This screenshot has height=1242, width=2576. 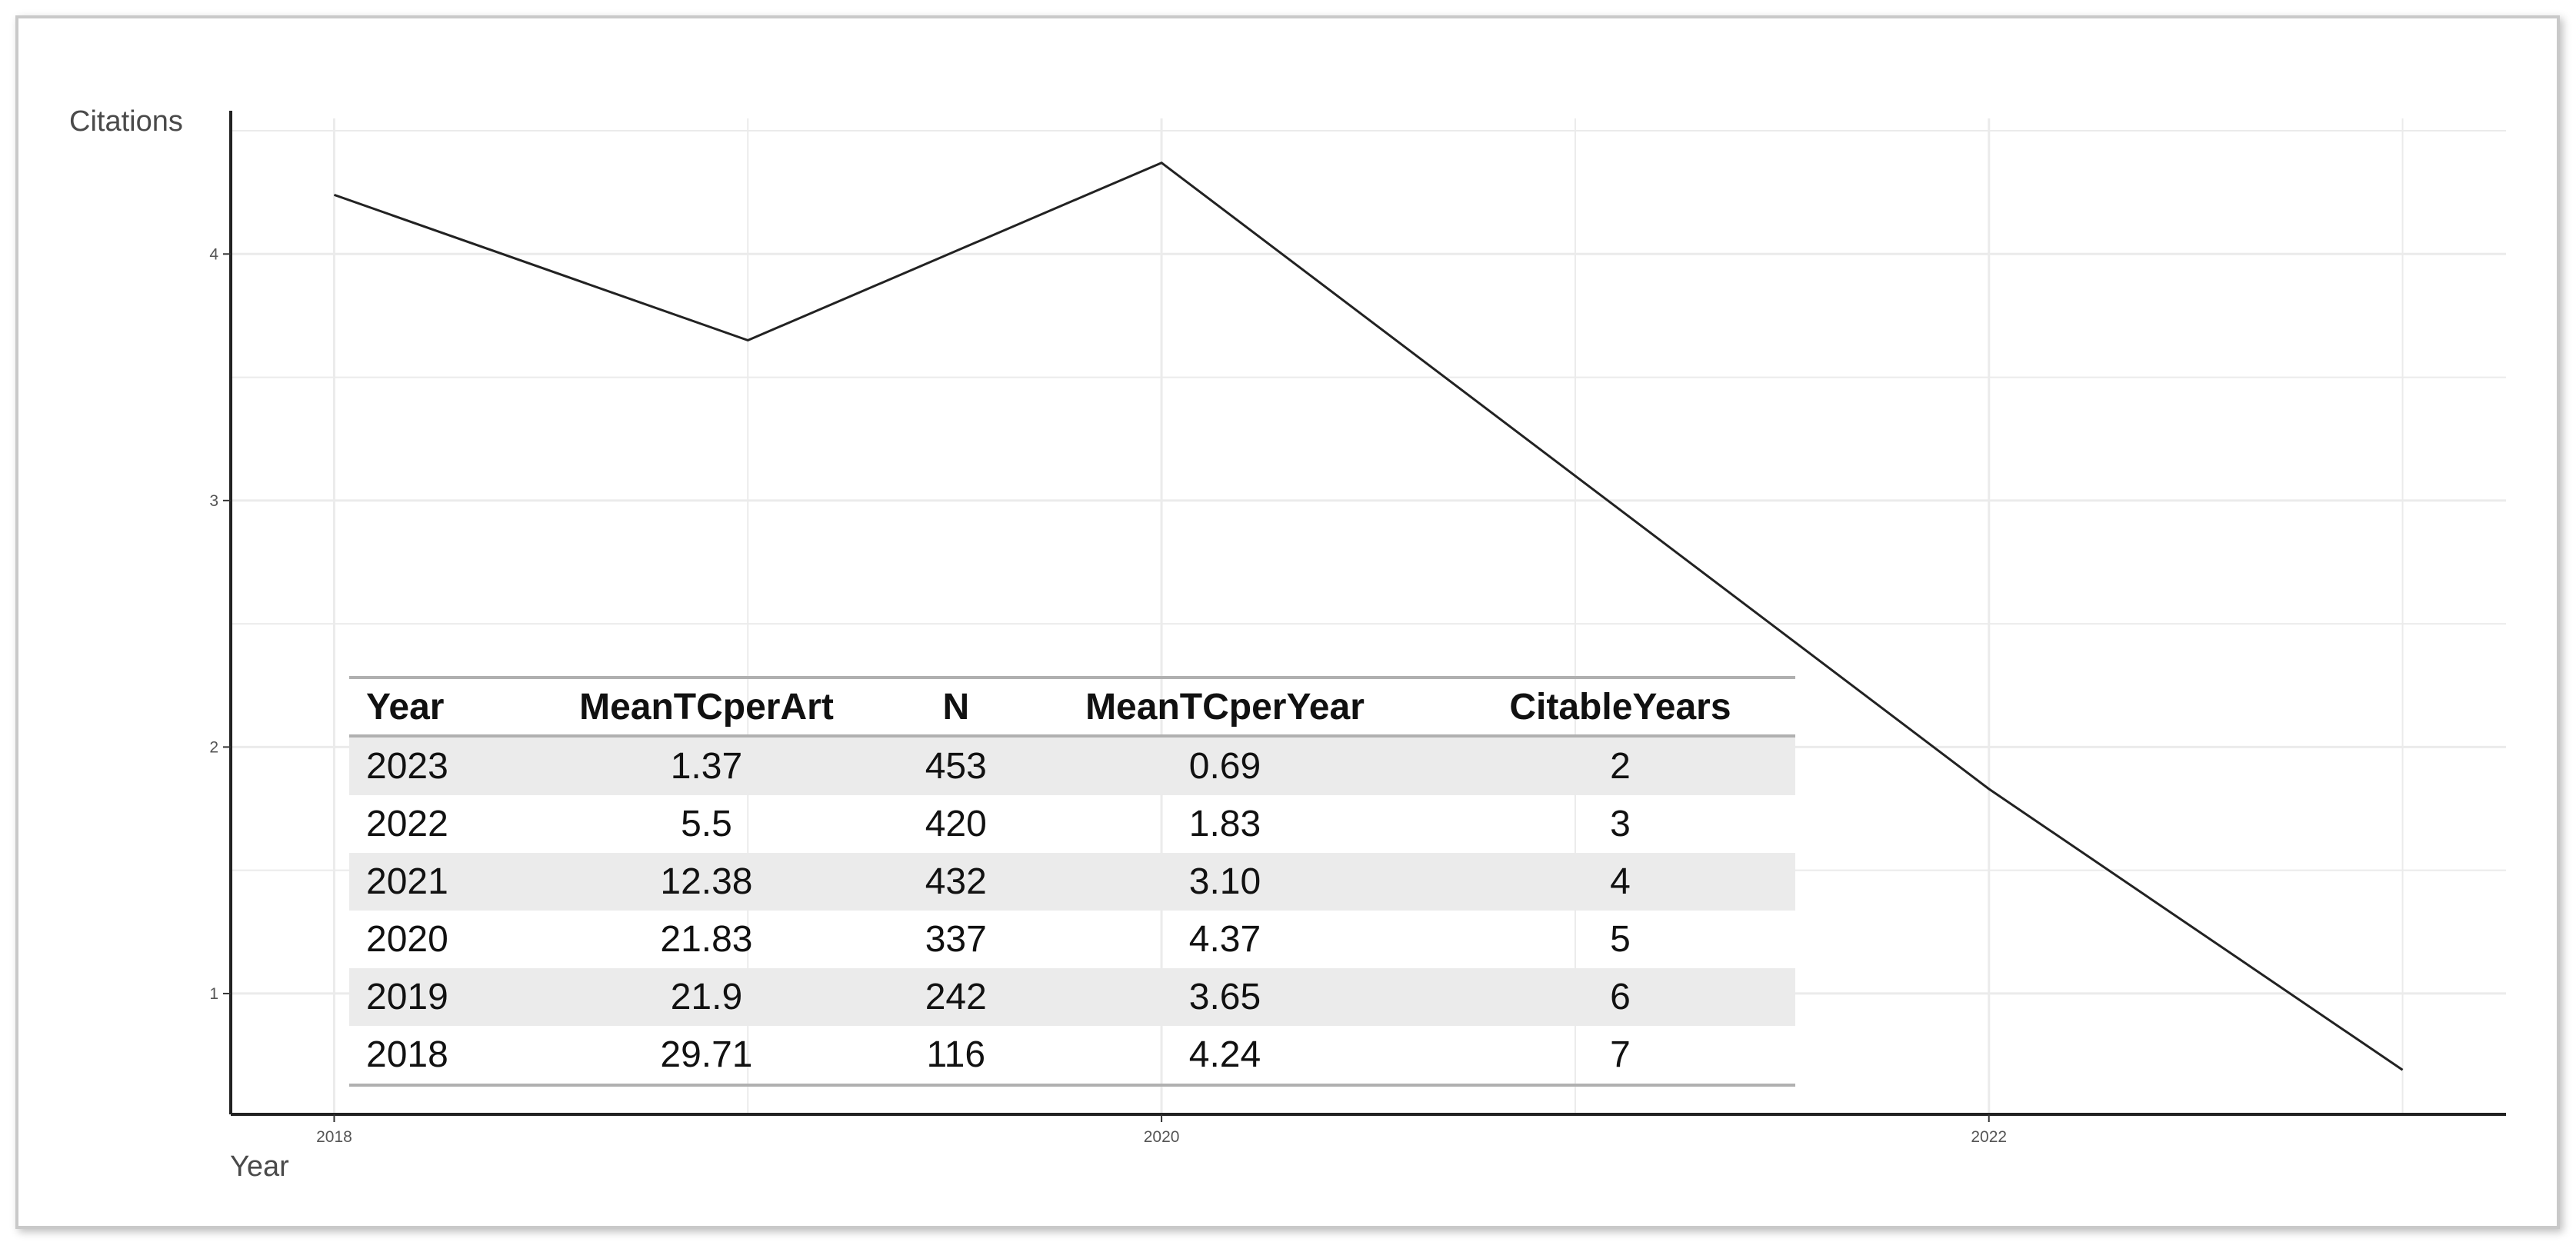 What do you see at coordinates (427, 882) in the screenshot?
I see `cell-year: 2021` at bounding box center [427, 882].